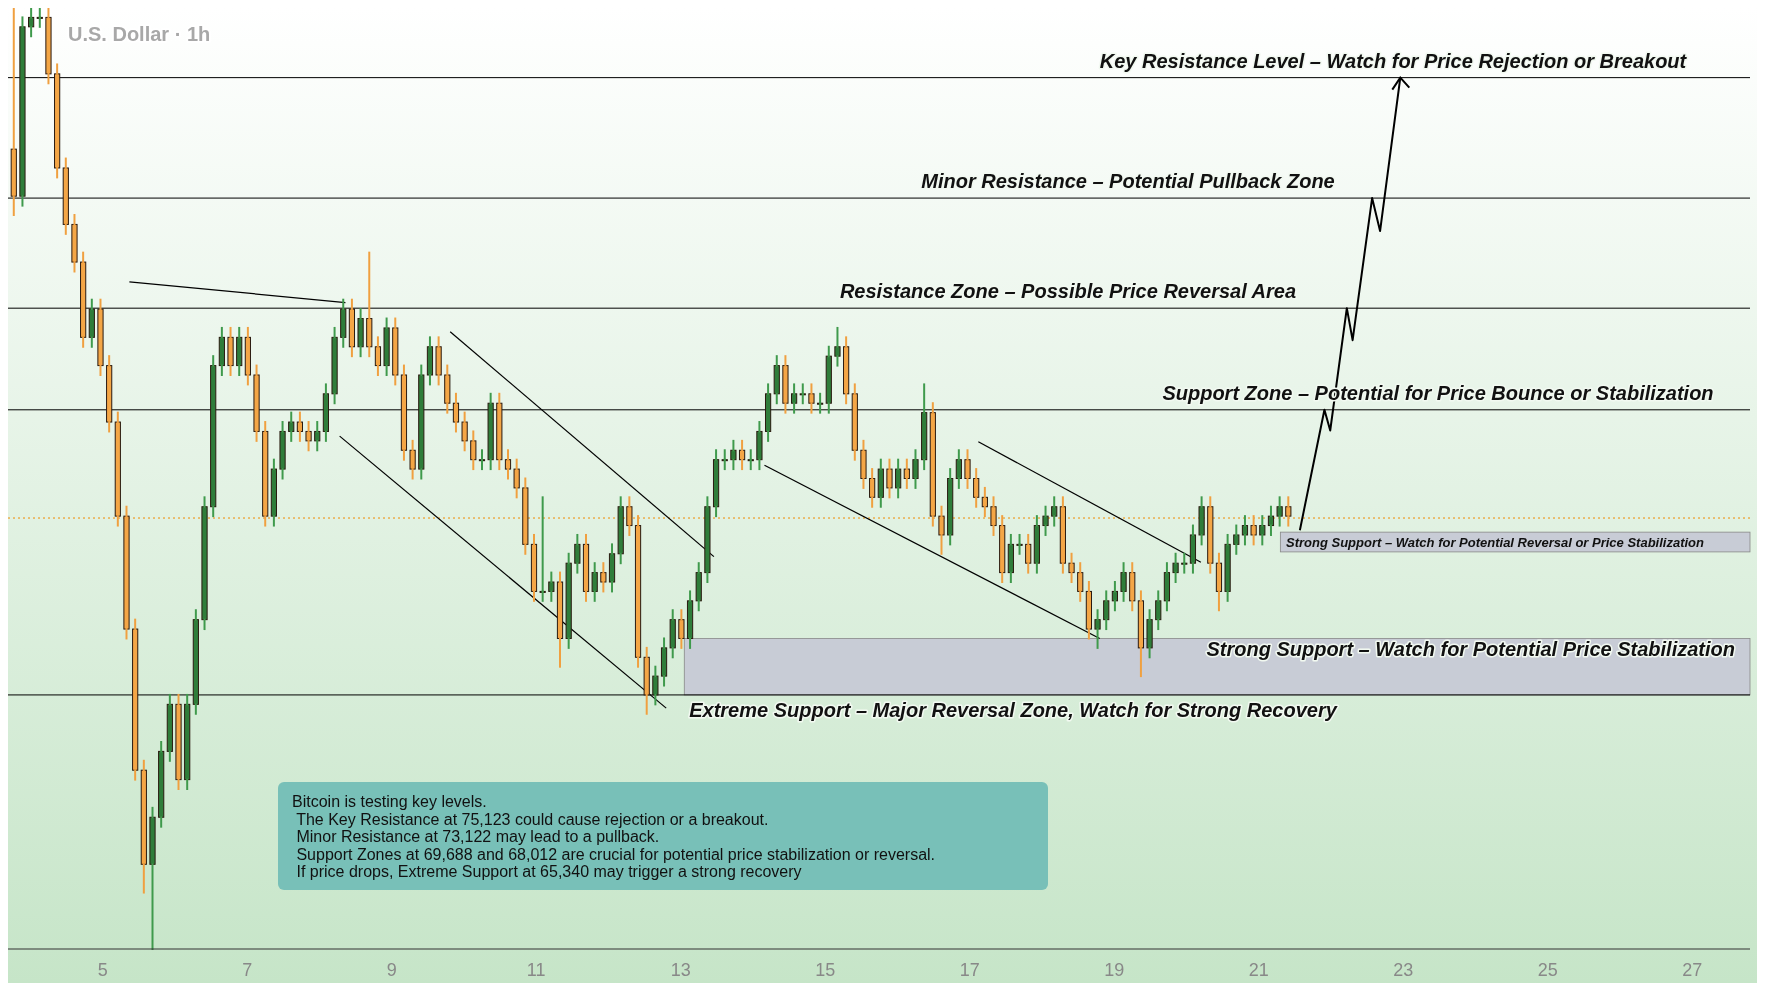 Image resolution: width=1765 pixels, height=991 pixels. What do you see at coordinates (139, 34) in the screenshot?
I see `text: U.S. Dollar · 1h` at bounding box center [139, 34].